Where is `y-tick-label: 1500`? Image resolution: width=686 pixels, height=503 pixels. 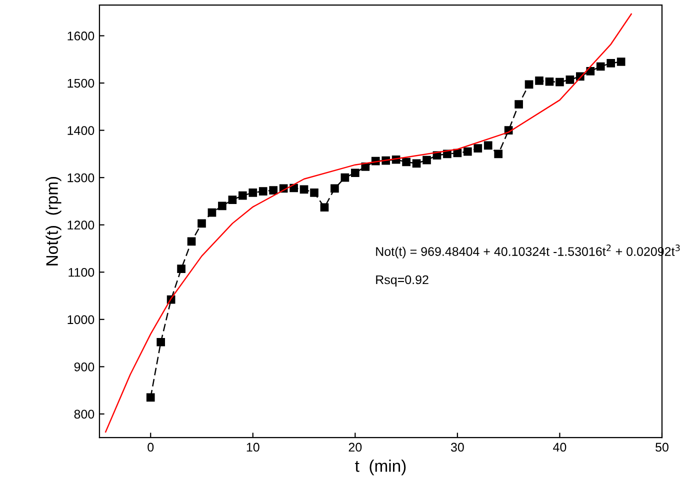
y-tick-label: 1500 is located at coordinates (81, 83).